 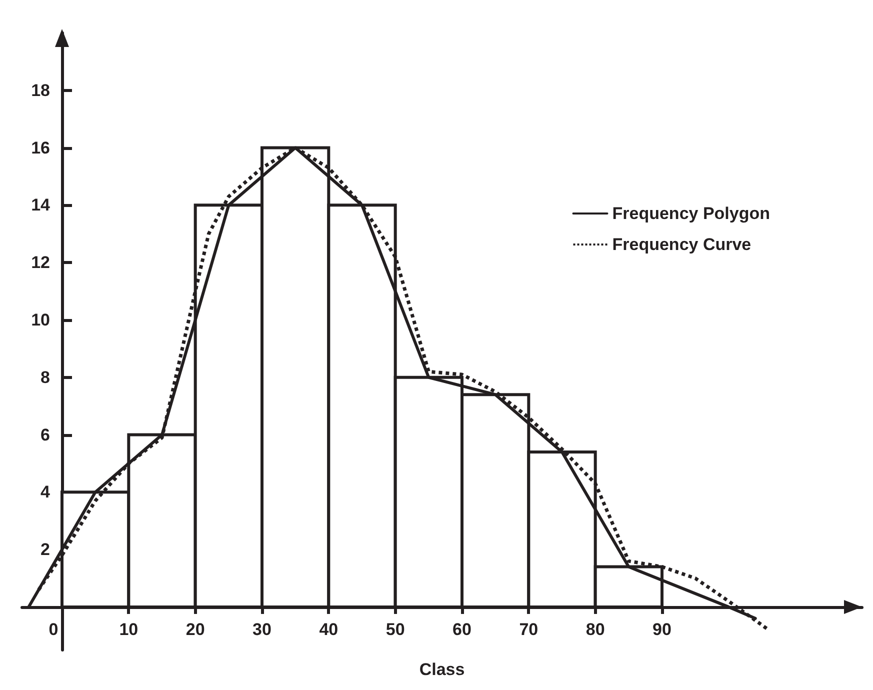 What do you see at coordinates (462, 629) in the screenshot?
I see `x-tick-label: 60` at bounding box center [462, 629].